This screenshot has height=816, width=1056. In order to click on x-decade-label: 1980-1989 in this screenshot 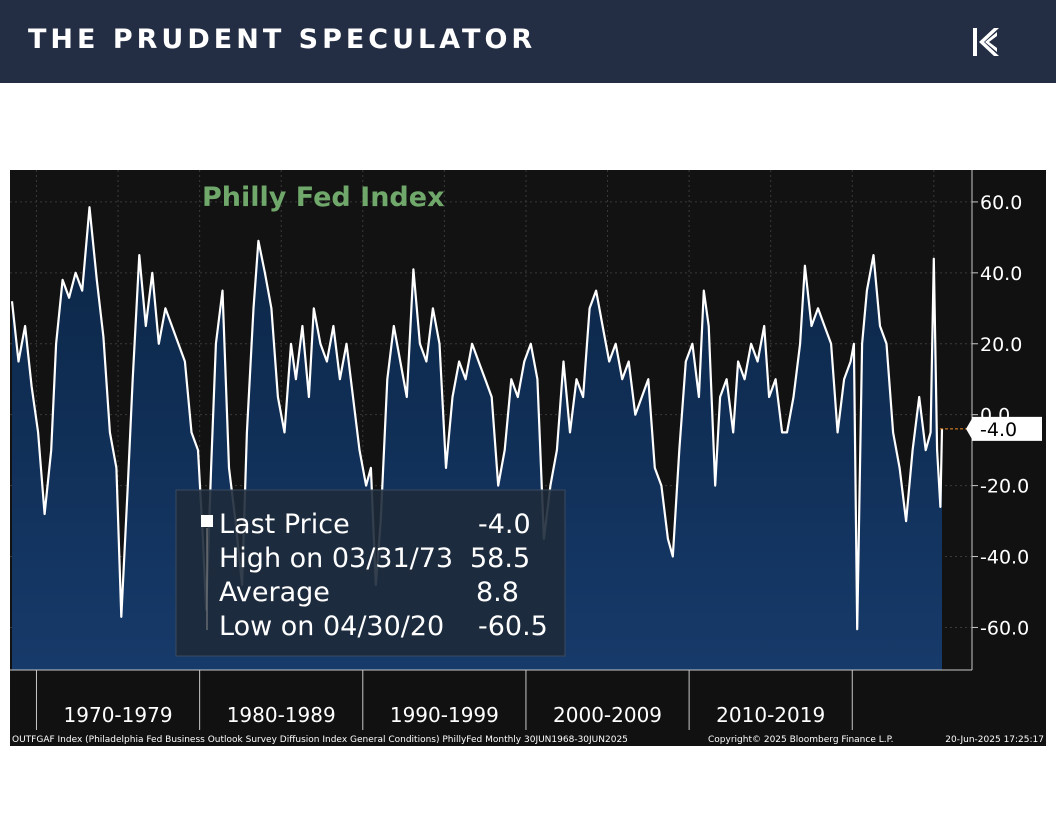, I will do `click(281, 715)`.